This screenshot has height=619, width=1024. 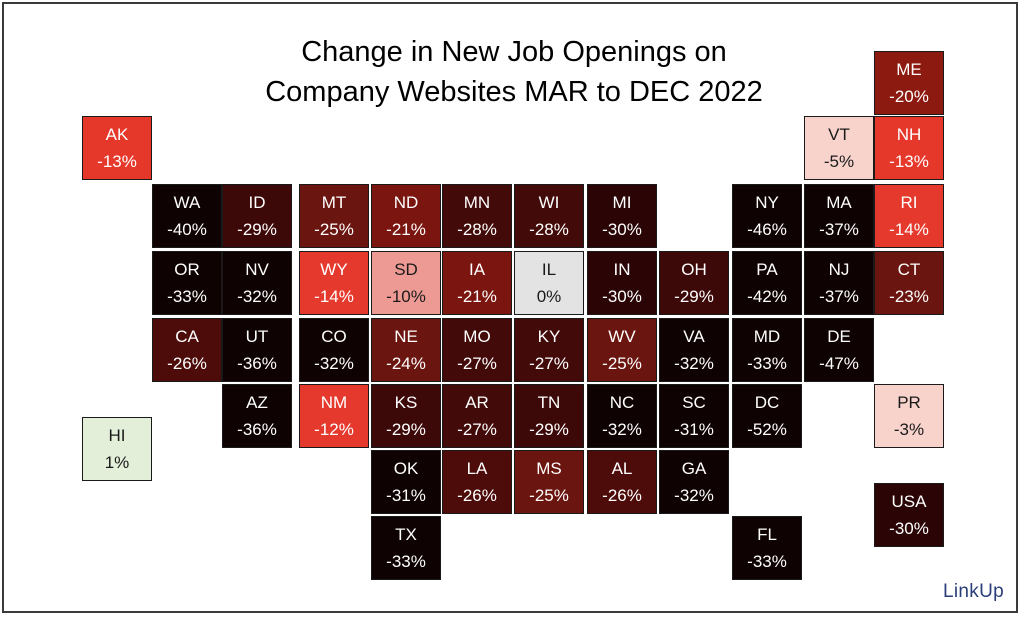 What do you see at coordinates (257, 402) in the screenshot?
I see `tile-code: AZ` at bounding box center [257, 402].